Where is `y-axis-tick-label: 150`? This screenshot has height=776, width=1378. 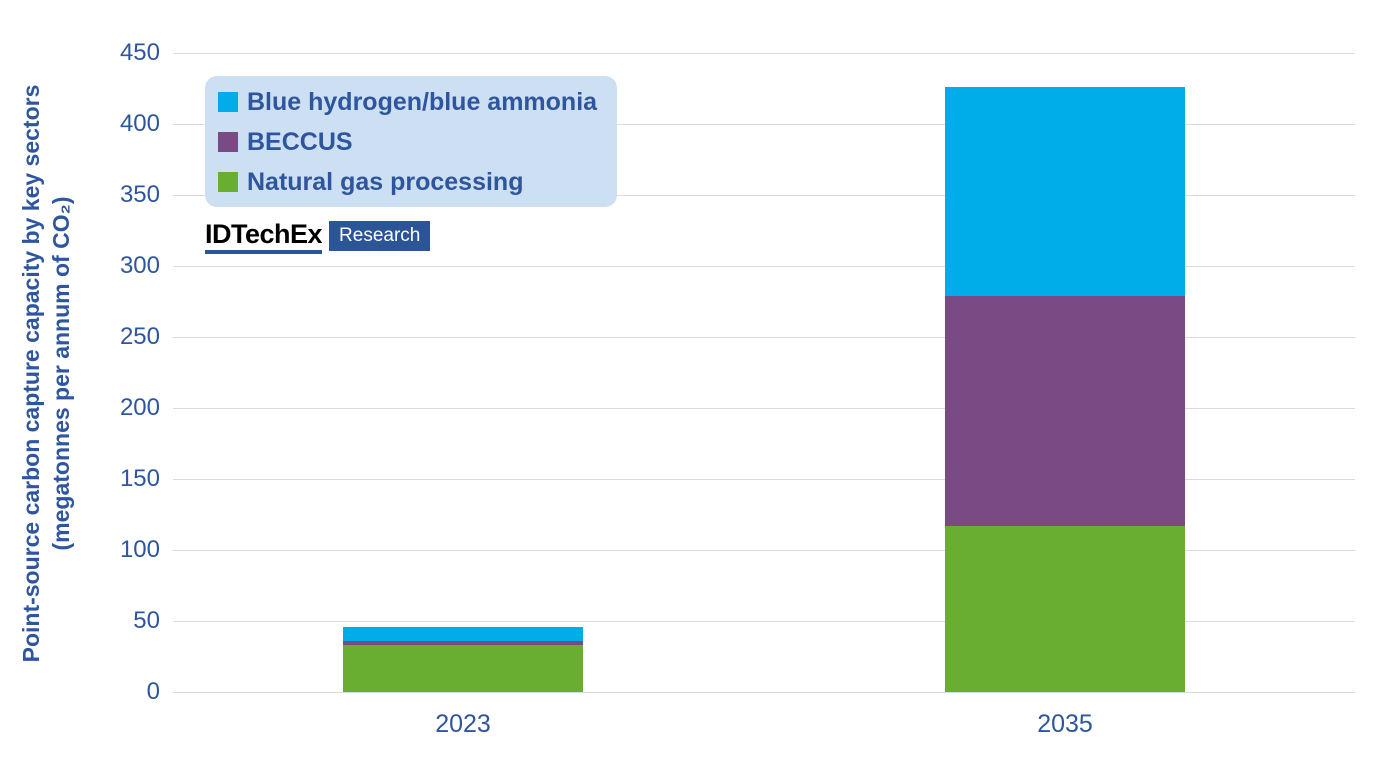
y-axis-tick-label: 150 is located at coordinates (139, 478).